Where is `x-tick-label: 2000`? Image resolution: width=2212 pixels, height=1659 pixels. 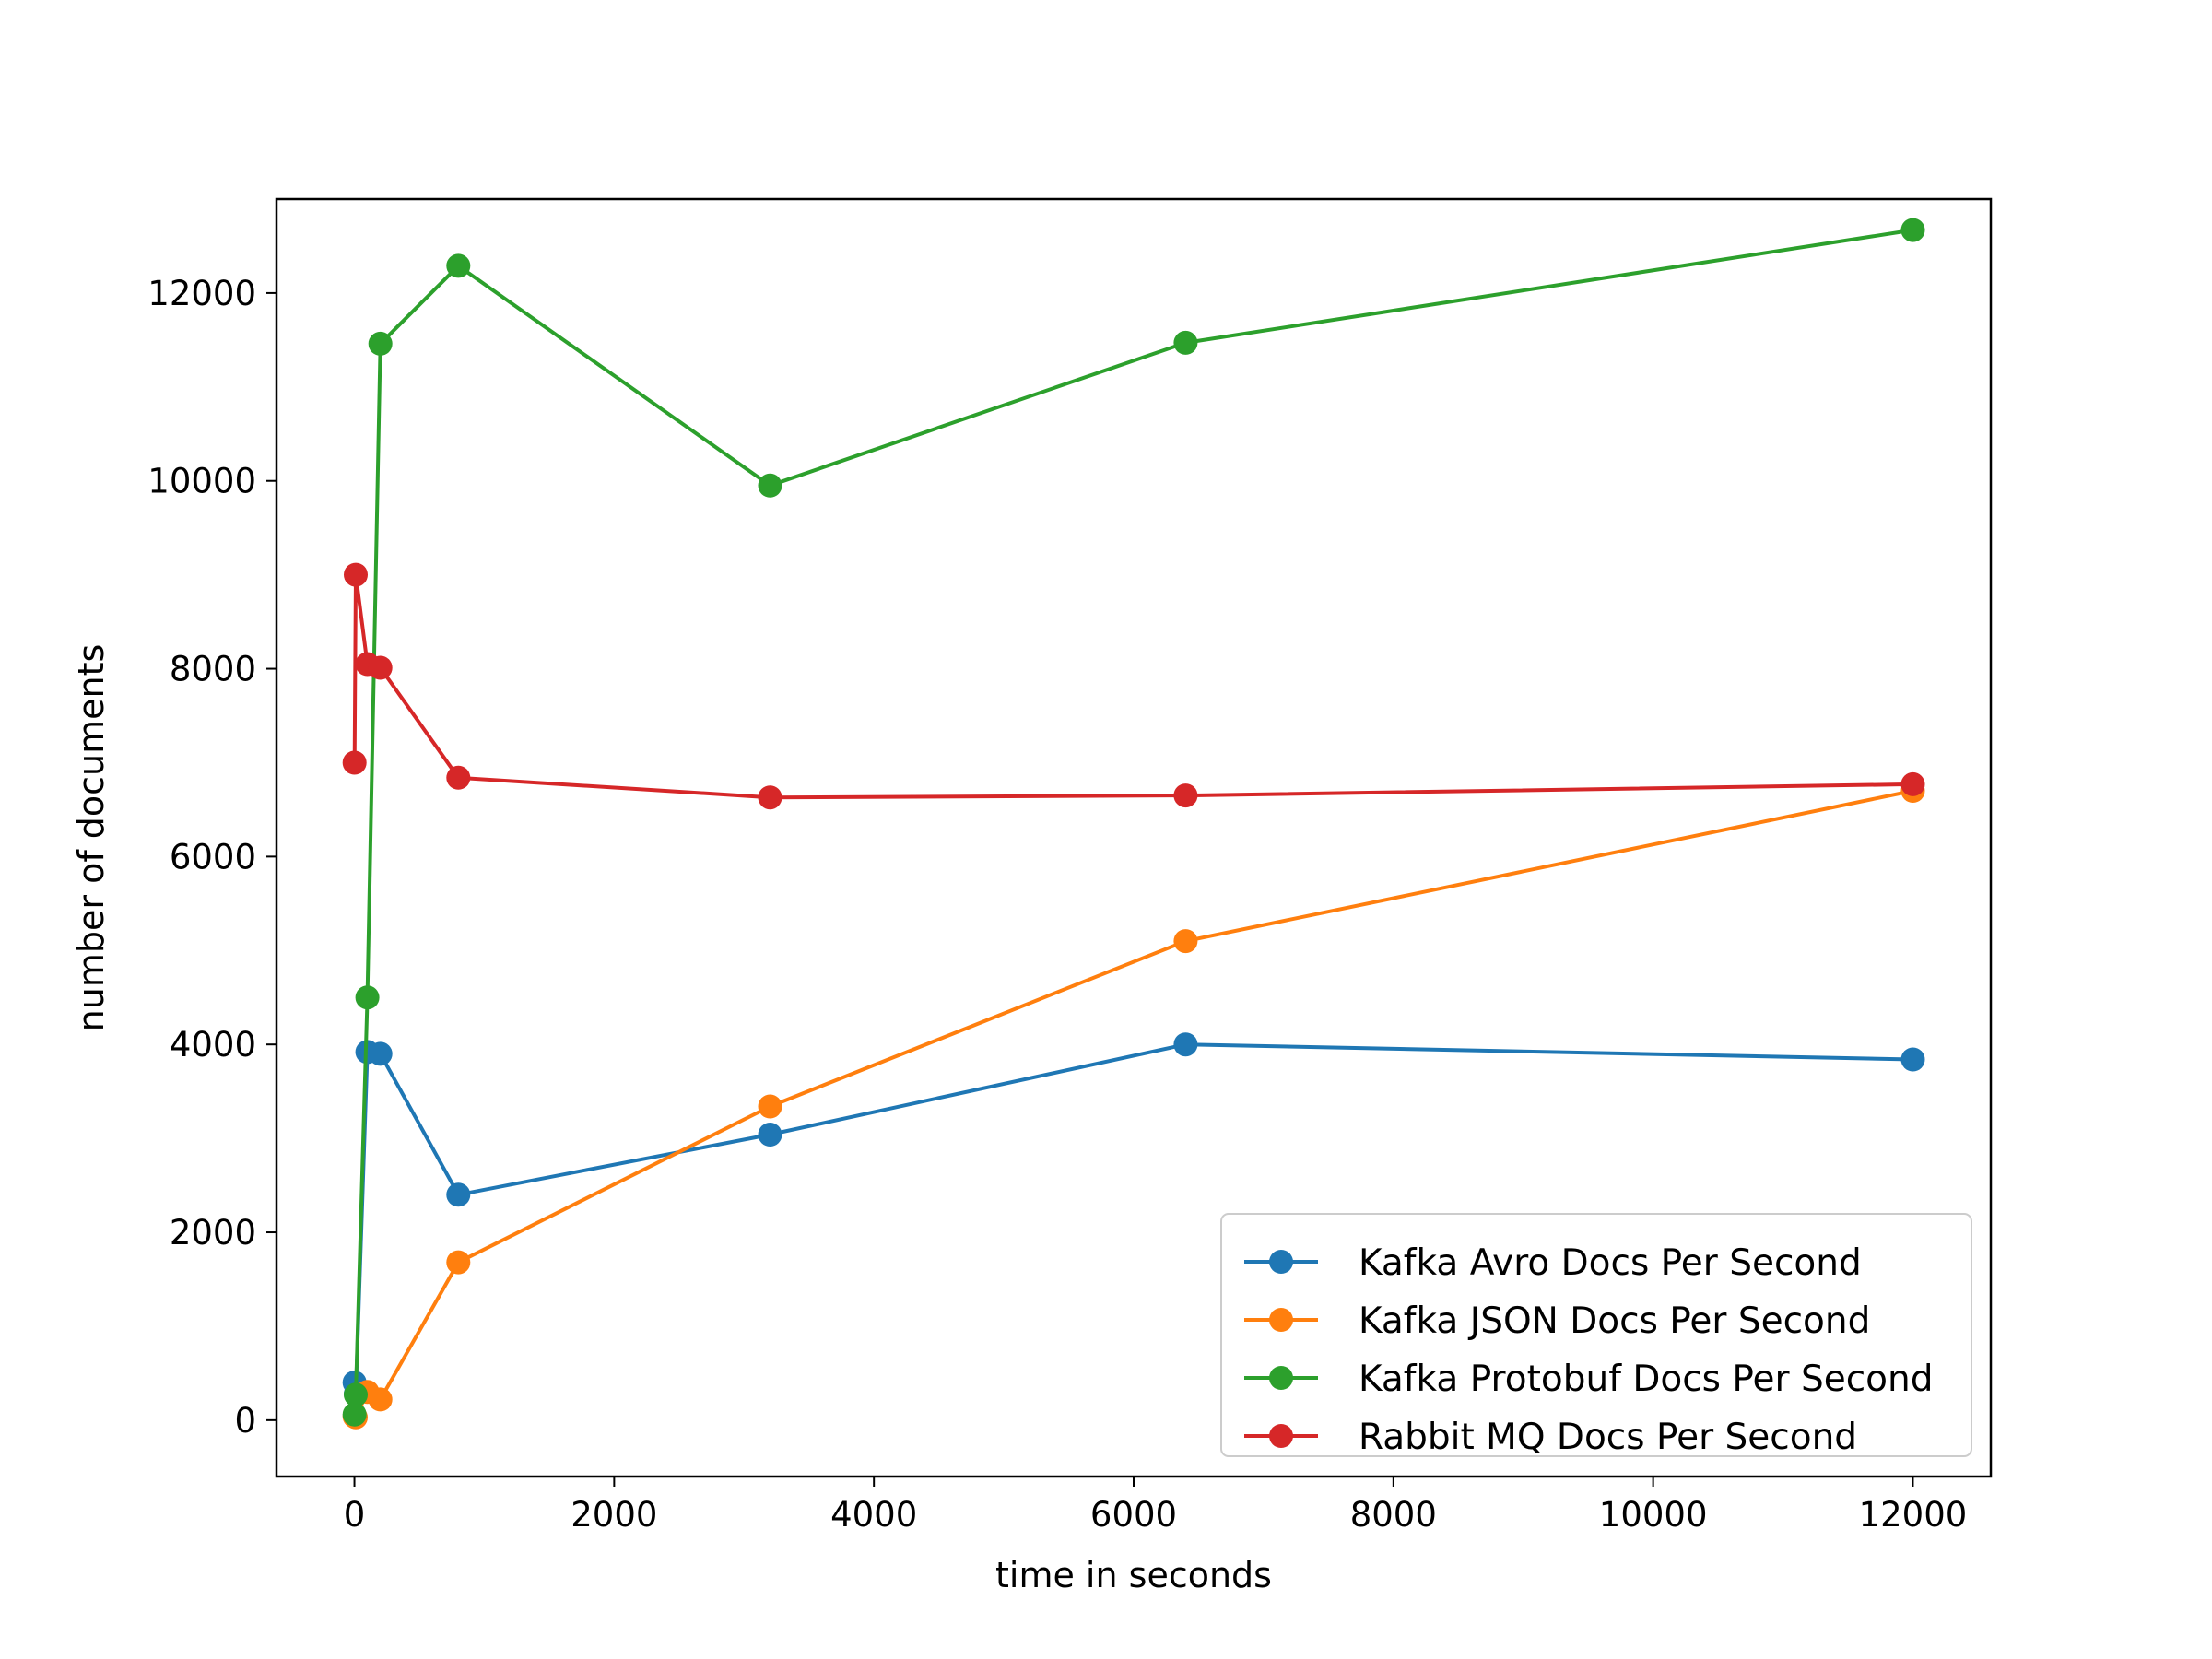
x-tick-label: 2000 is located at coordinates (614, 1515).